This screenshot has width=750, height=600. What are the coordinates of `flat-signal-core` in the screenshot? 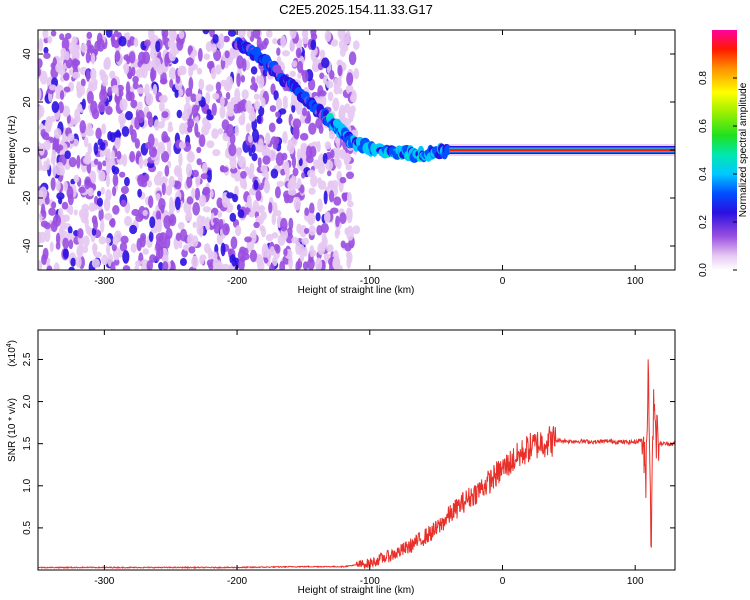 It's located at (562, 150).